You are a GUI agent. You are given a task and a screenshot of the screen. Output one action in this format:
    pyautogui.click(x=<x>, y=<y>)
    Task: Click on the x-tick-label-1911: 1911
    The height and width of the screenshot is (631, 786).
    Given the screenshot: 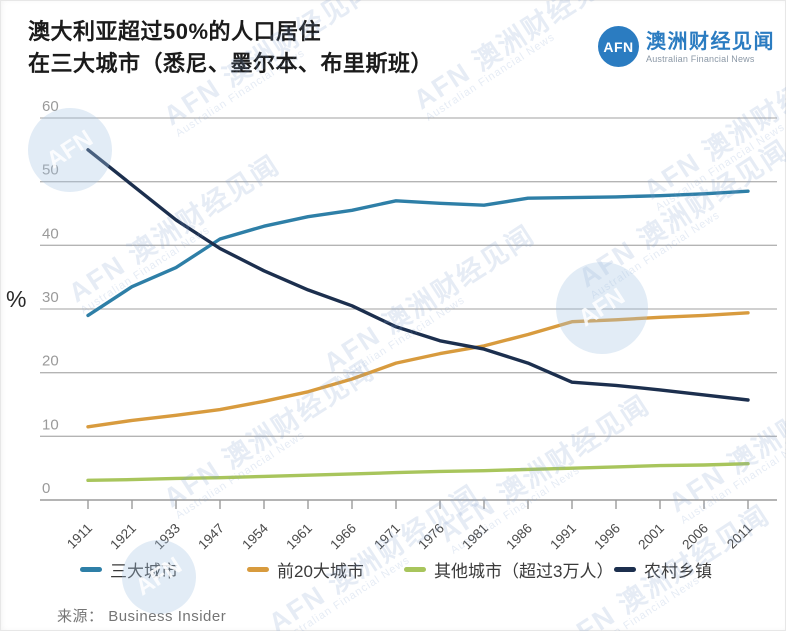 What is the action you would take?
    pyautogui.click(x=79, y=536)
    